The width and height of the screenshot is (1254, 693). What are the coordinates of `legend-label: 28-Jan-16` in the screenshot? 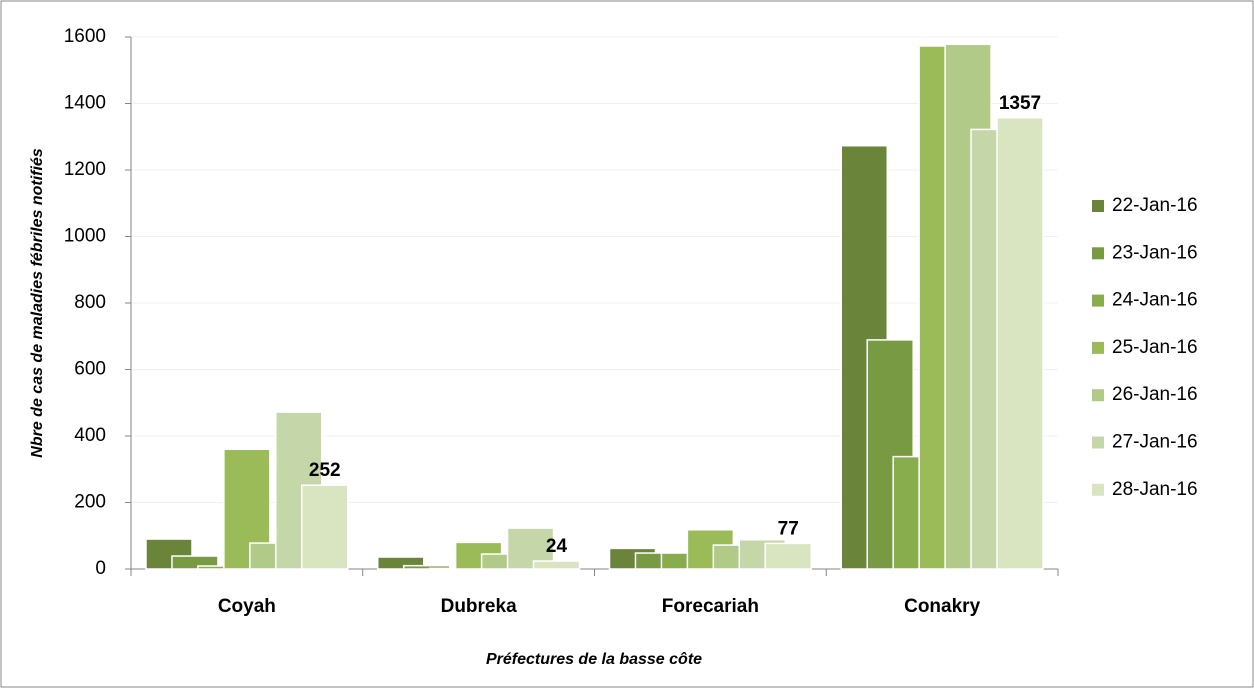 It's located at (1155, 489).